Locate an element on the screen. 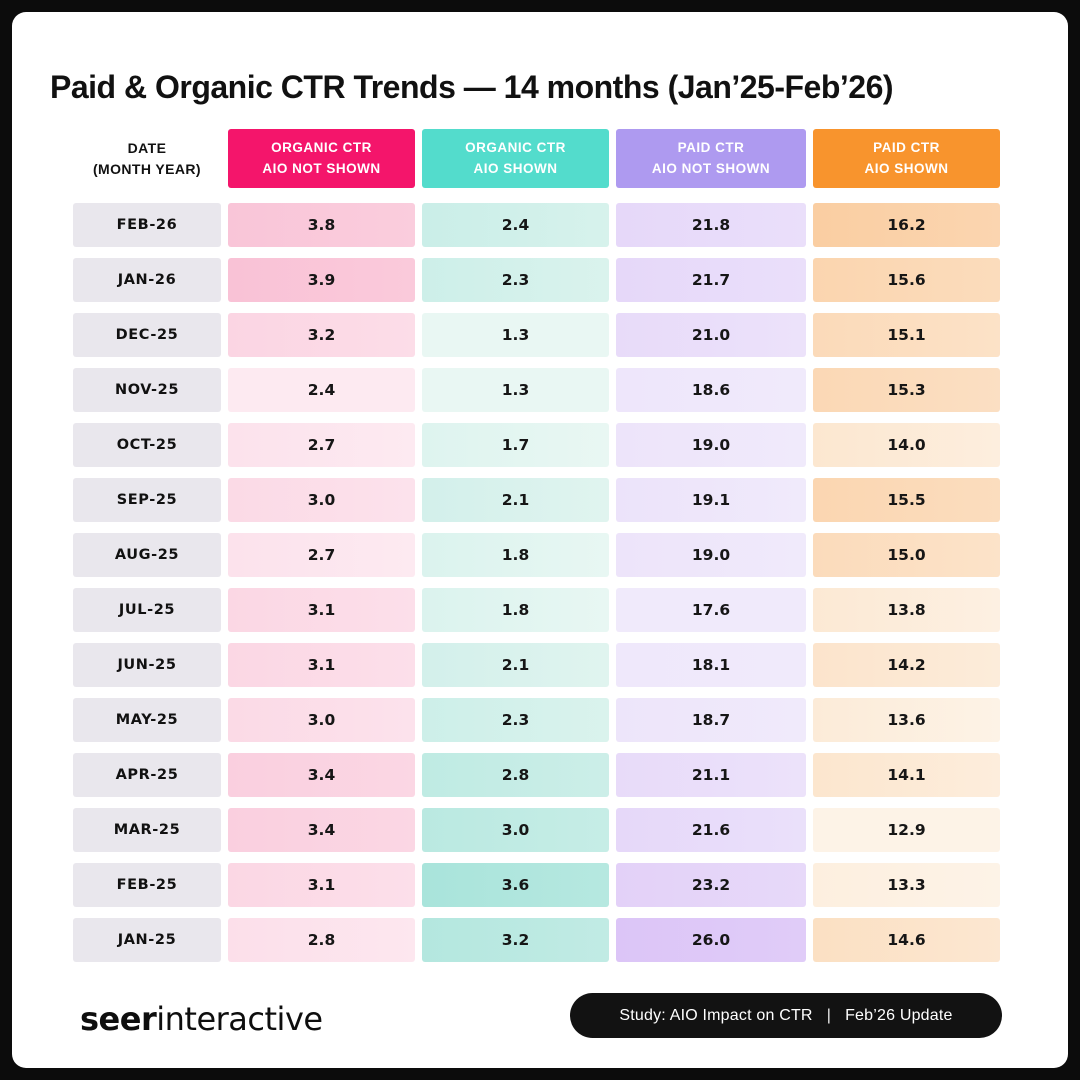 This screenshot has width=1080, height=1080. logo-interactive: interactive is located at coordinates (239, 1019).